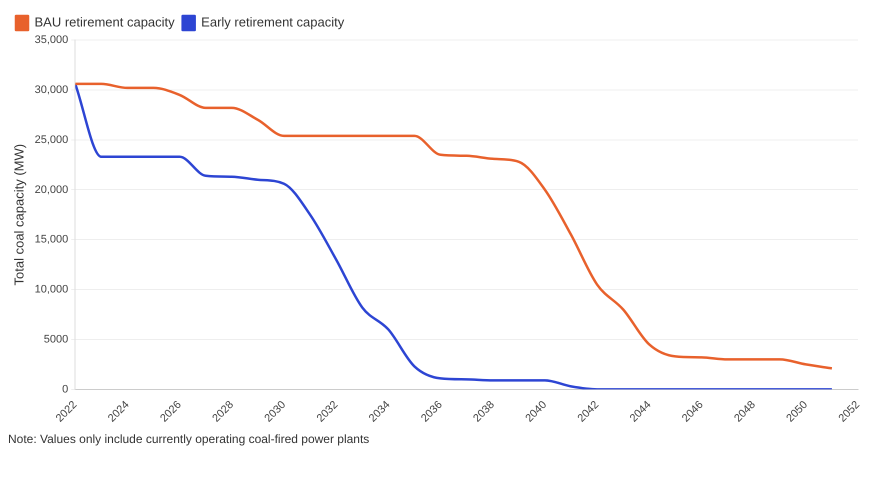 This screenshot has width=881, height=488. What do you see at coordinates (65, 389) in the screenshot?
I see `y-tick-label: 0` at bounding box center [65, 389].